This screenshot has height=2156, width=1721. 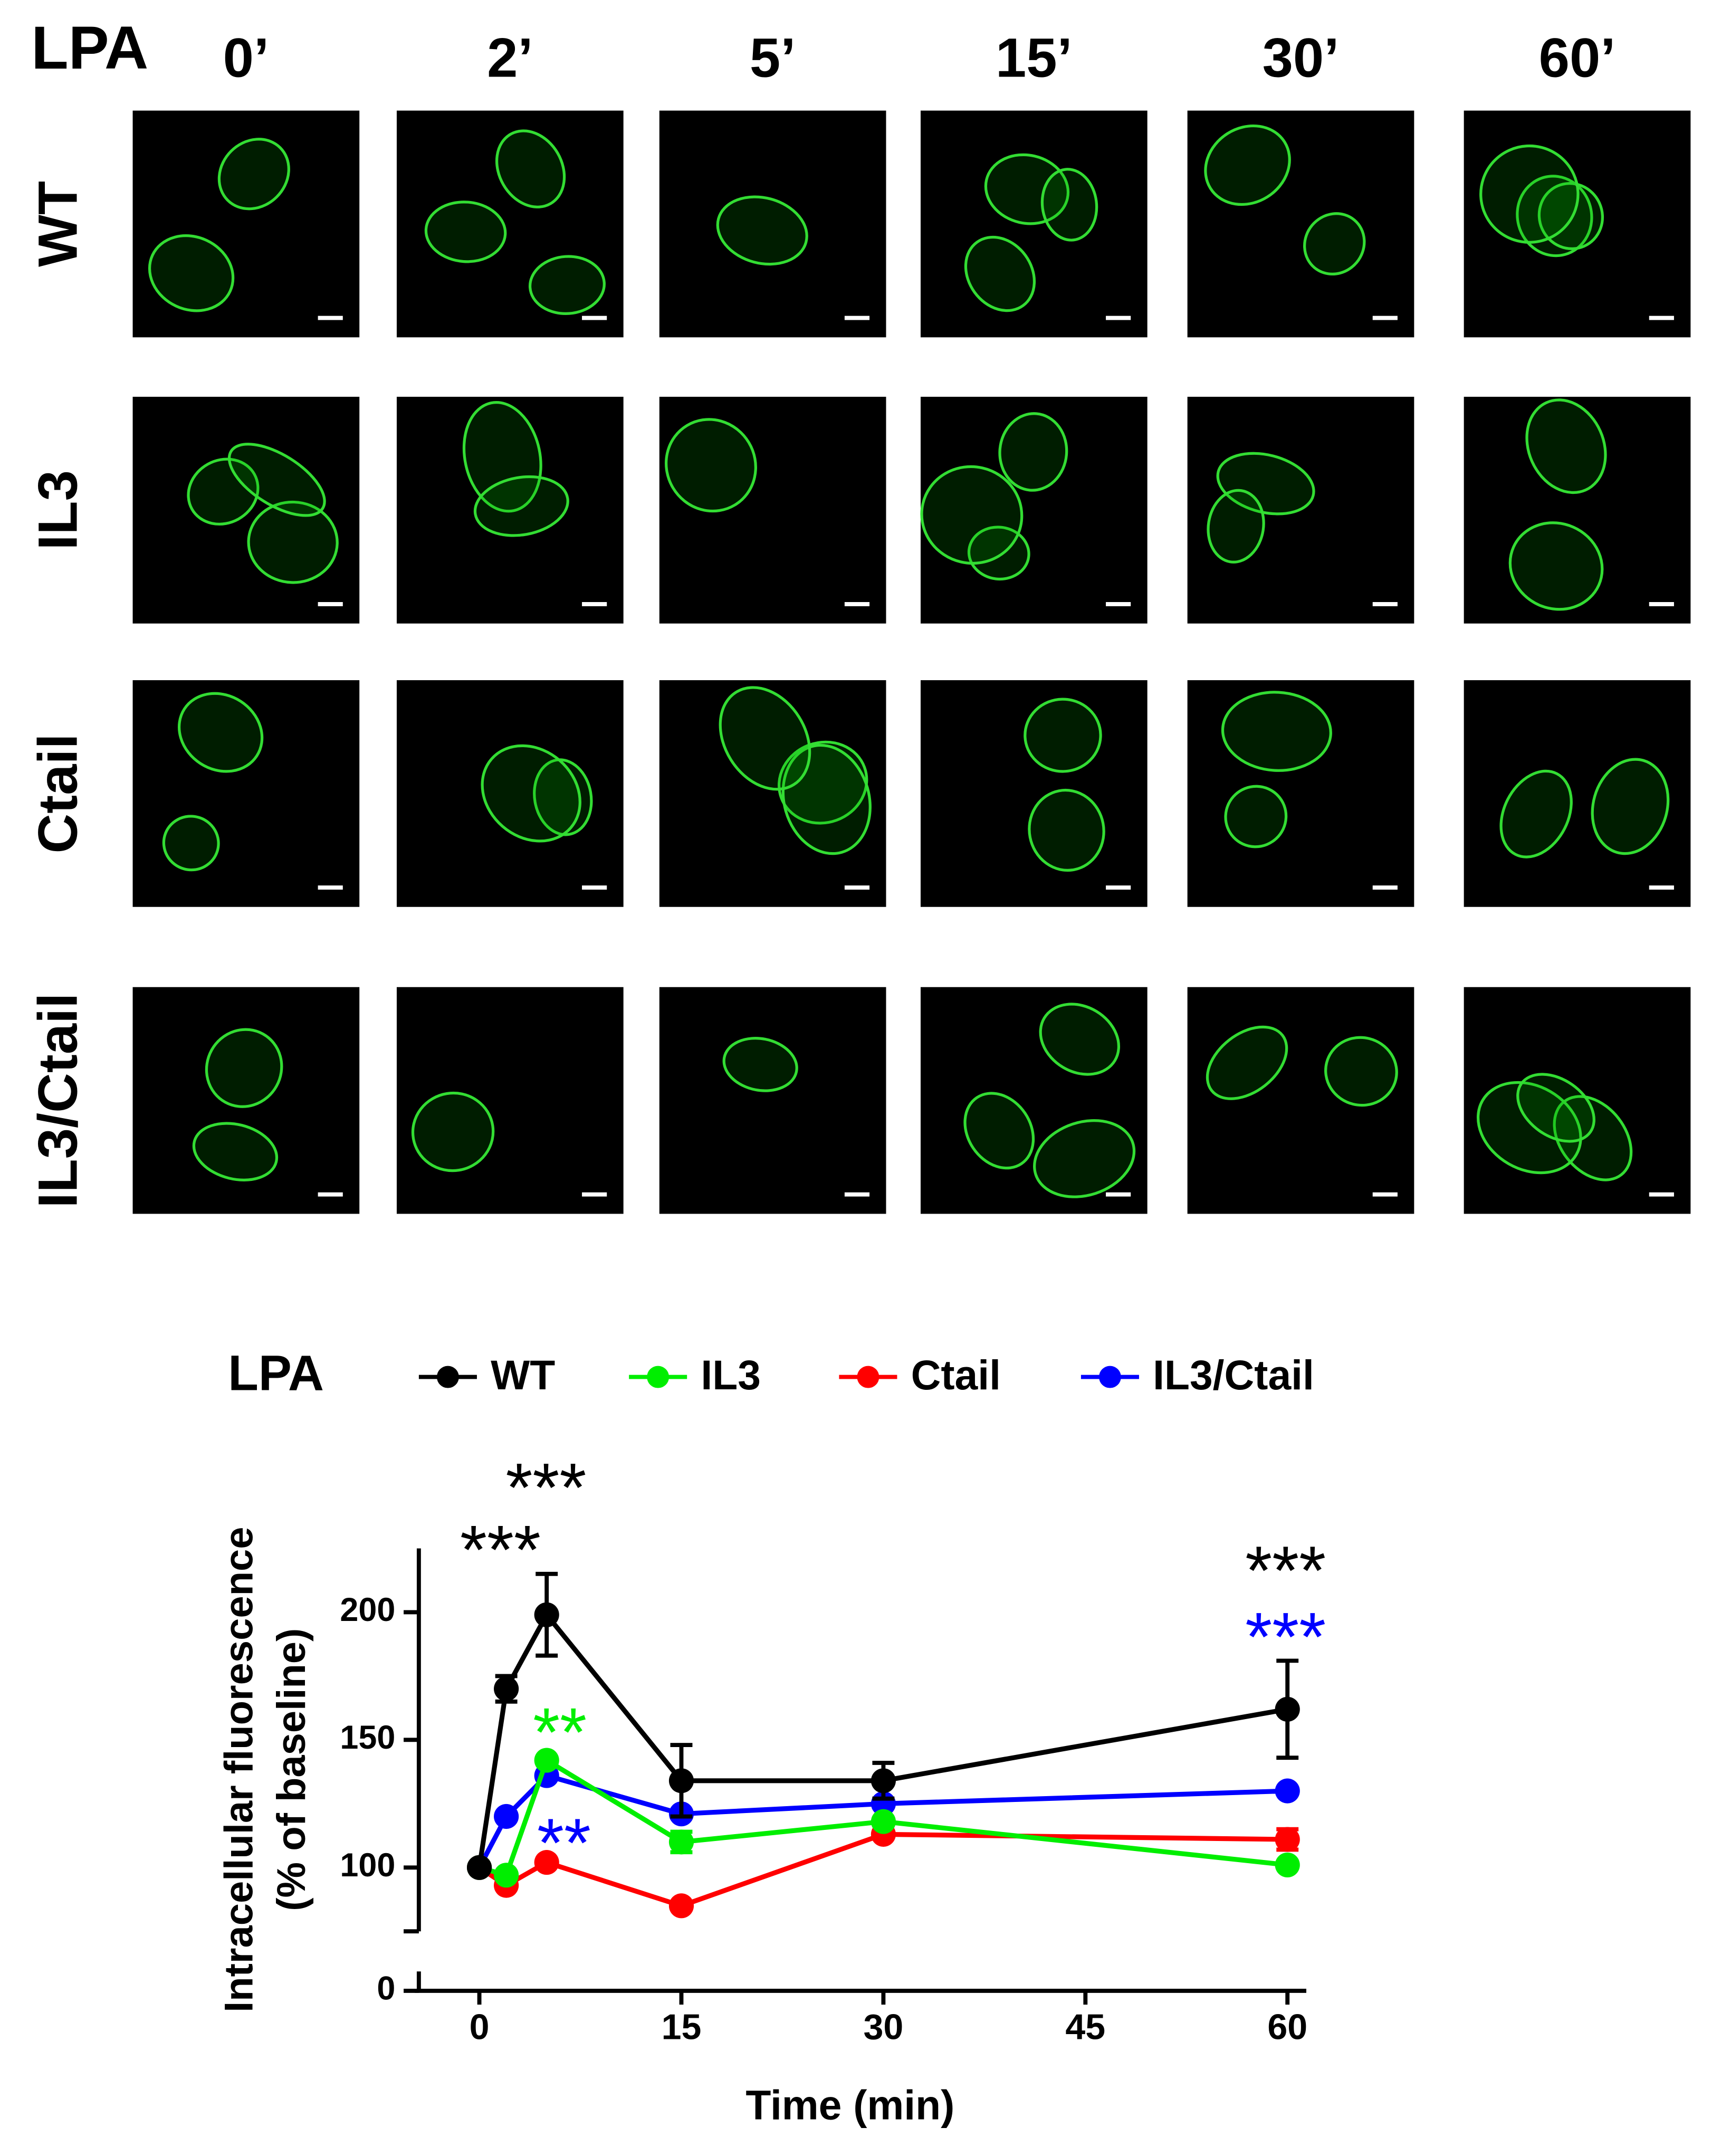 I want to click on row-label: IL3, so click(x=58, y=510).